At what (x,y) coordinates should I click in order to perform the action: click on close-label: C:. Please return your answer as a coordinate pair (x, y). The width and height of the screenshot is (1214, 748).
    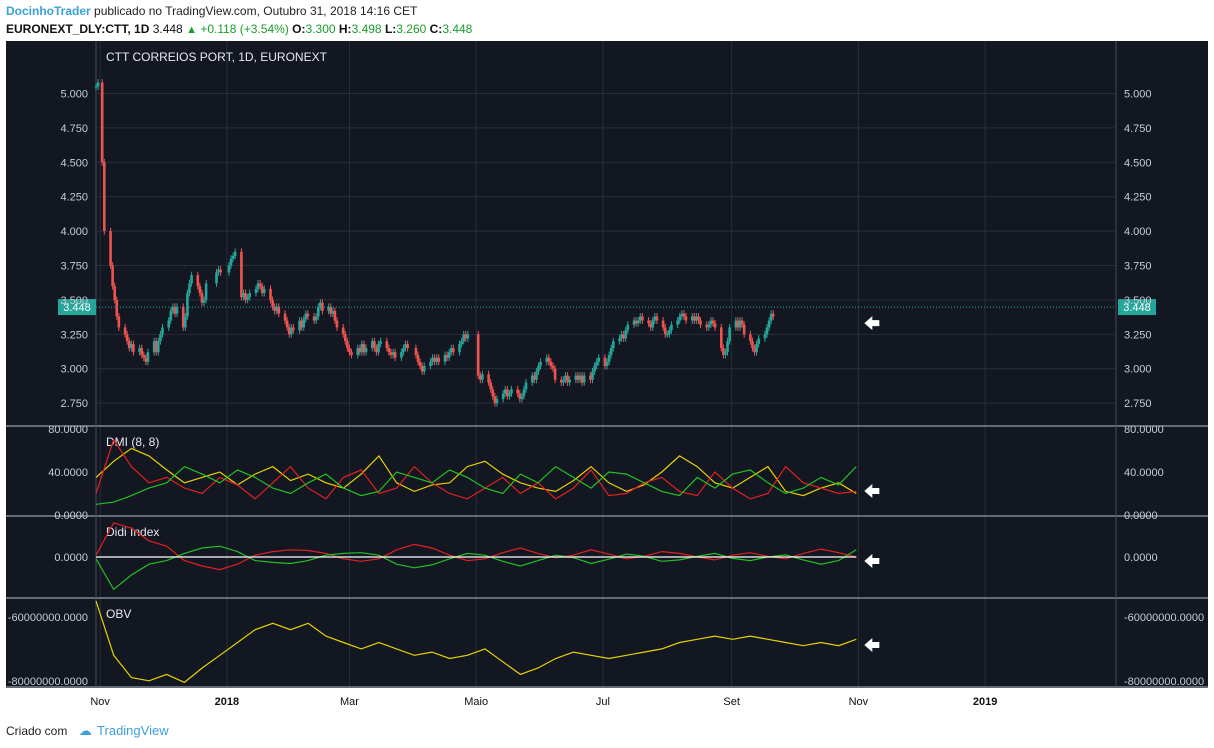
    Looking at the image, I should click on (436, 29).